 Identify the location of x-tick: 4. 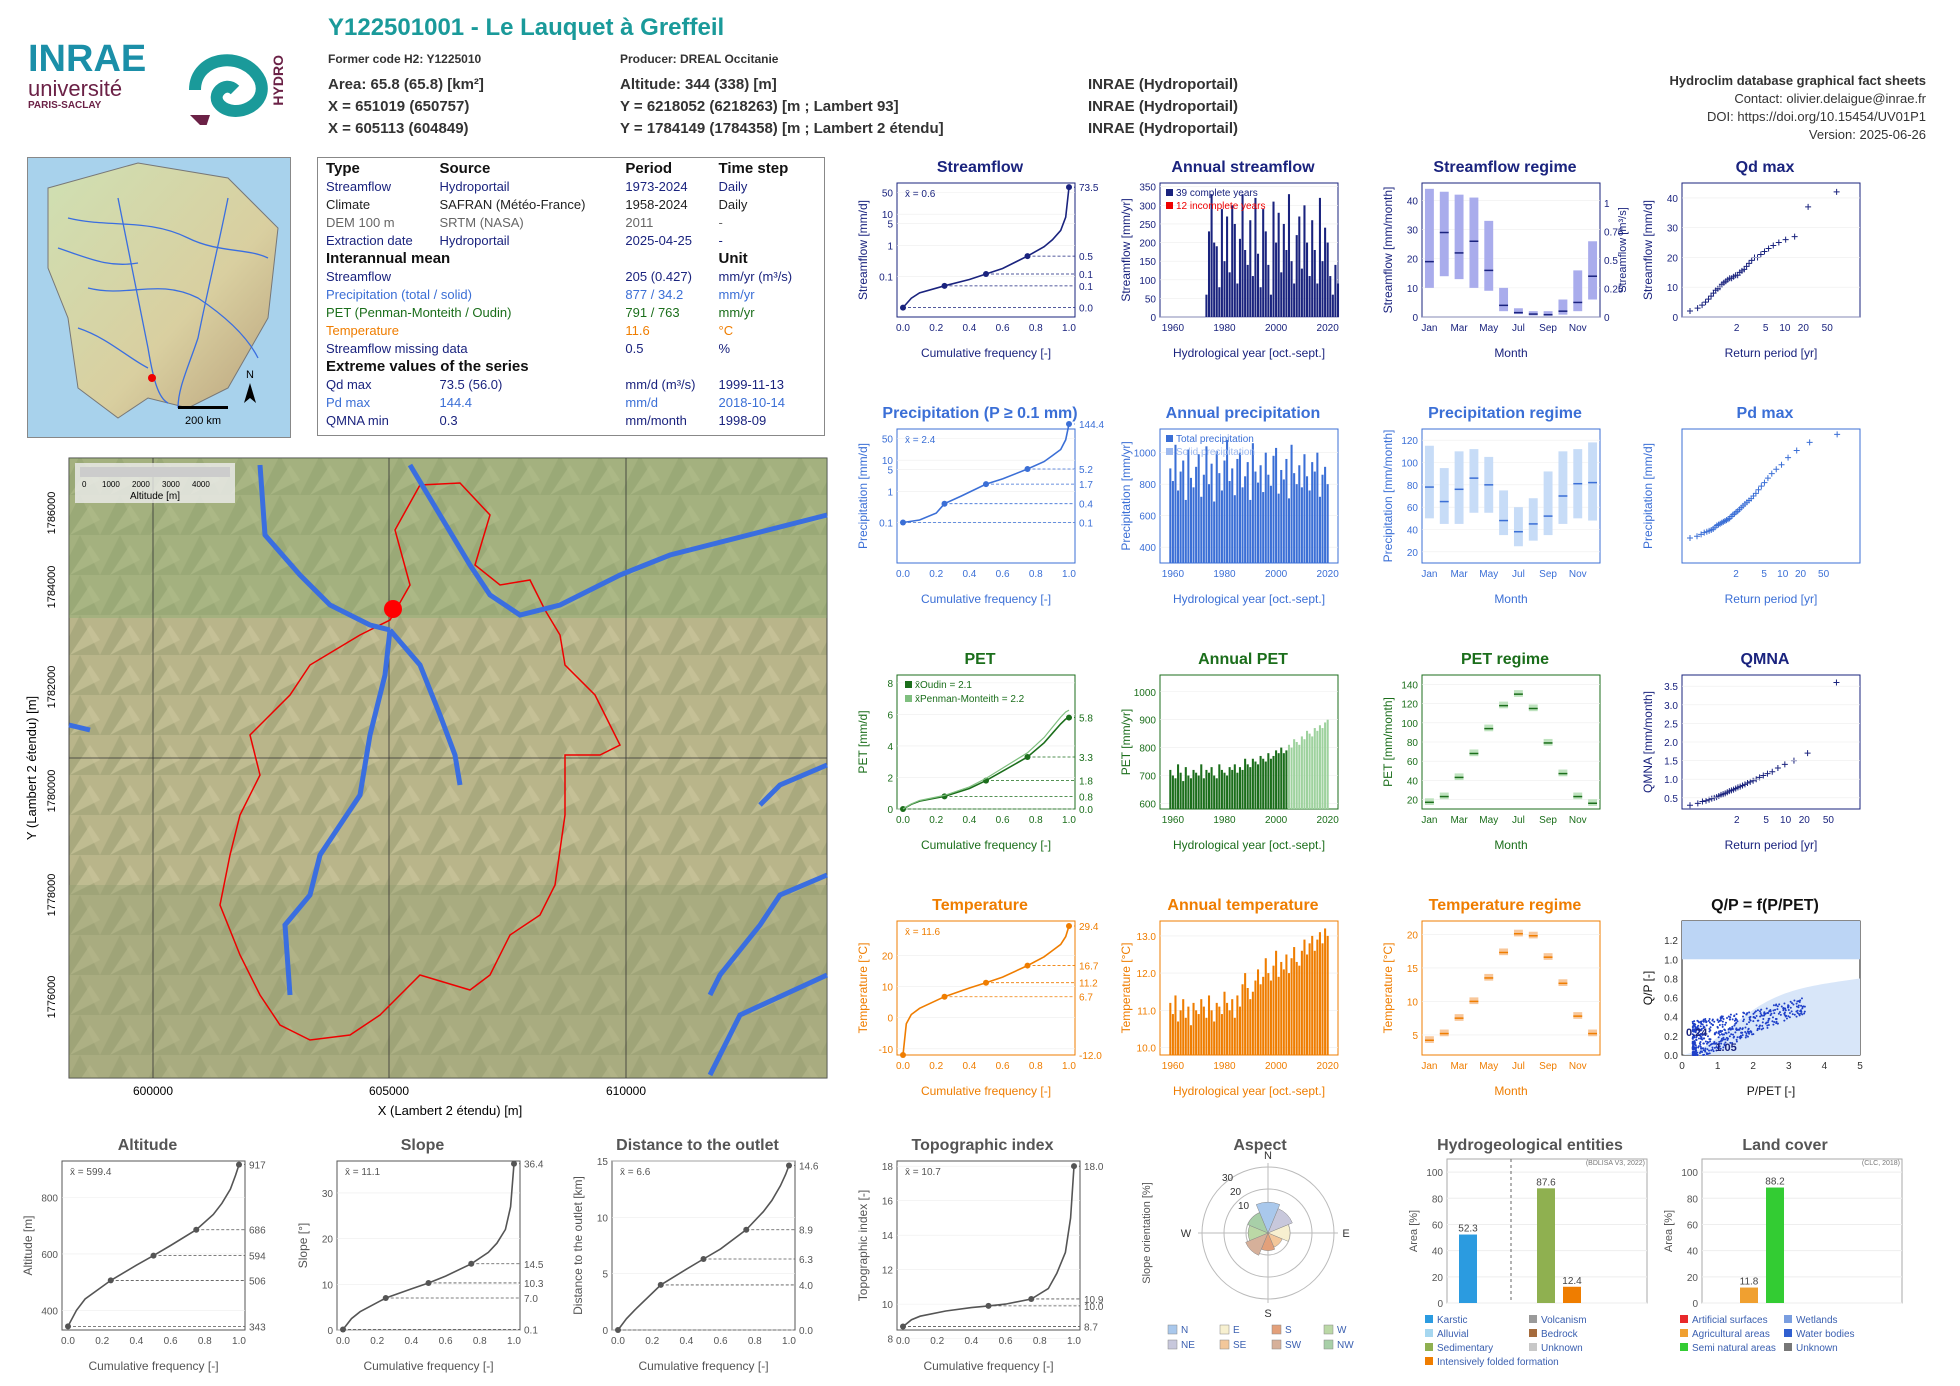
(1825, 1066).